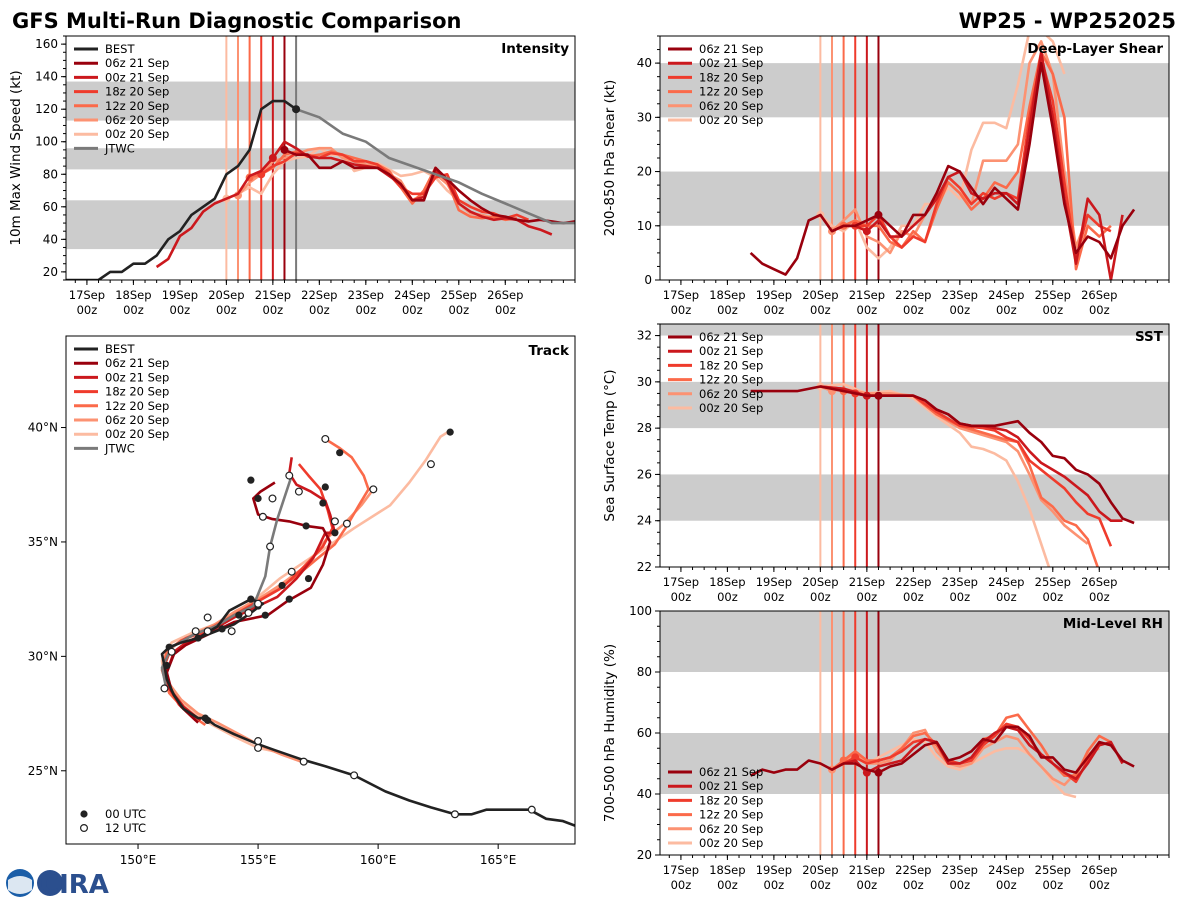 The image size is (1200, 904). Describe the element at coordinates (774, 295) in the screenshot. I see `shear-xtick-day-2: 19Sep` at that location.